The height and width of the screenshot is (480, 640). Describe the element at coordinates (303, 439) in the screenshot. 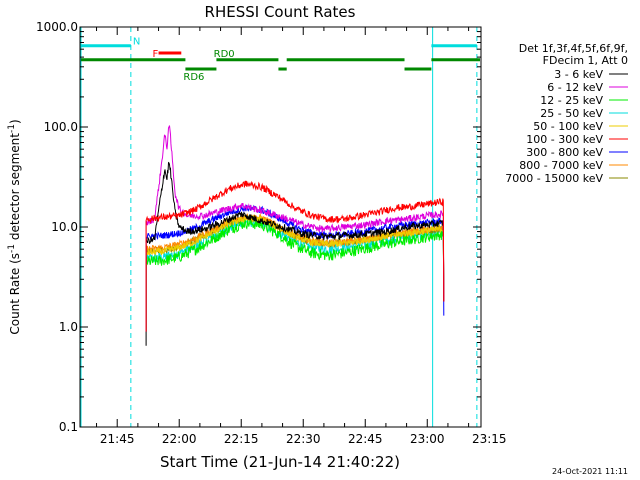

I see `x-tick-label-3: 22:30` at that location.